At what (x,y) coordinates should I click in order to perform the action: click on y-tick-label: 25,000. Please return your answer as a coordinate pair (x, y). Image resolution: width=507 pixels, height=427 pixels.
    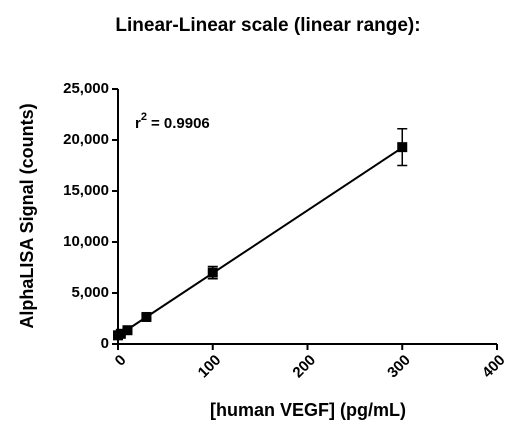
    Looking at the image, I should click on (86, 88).